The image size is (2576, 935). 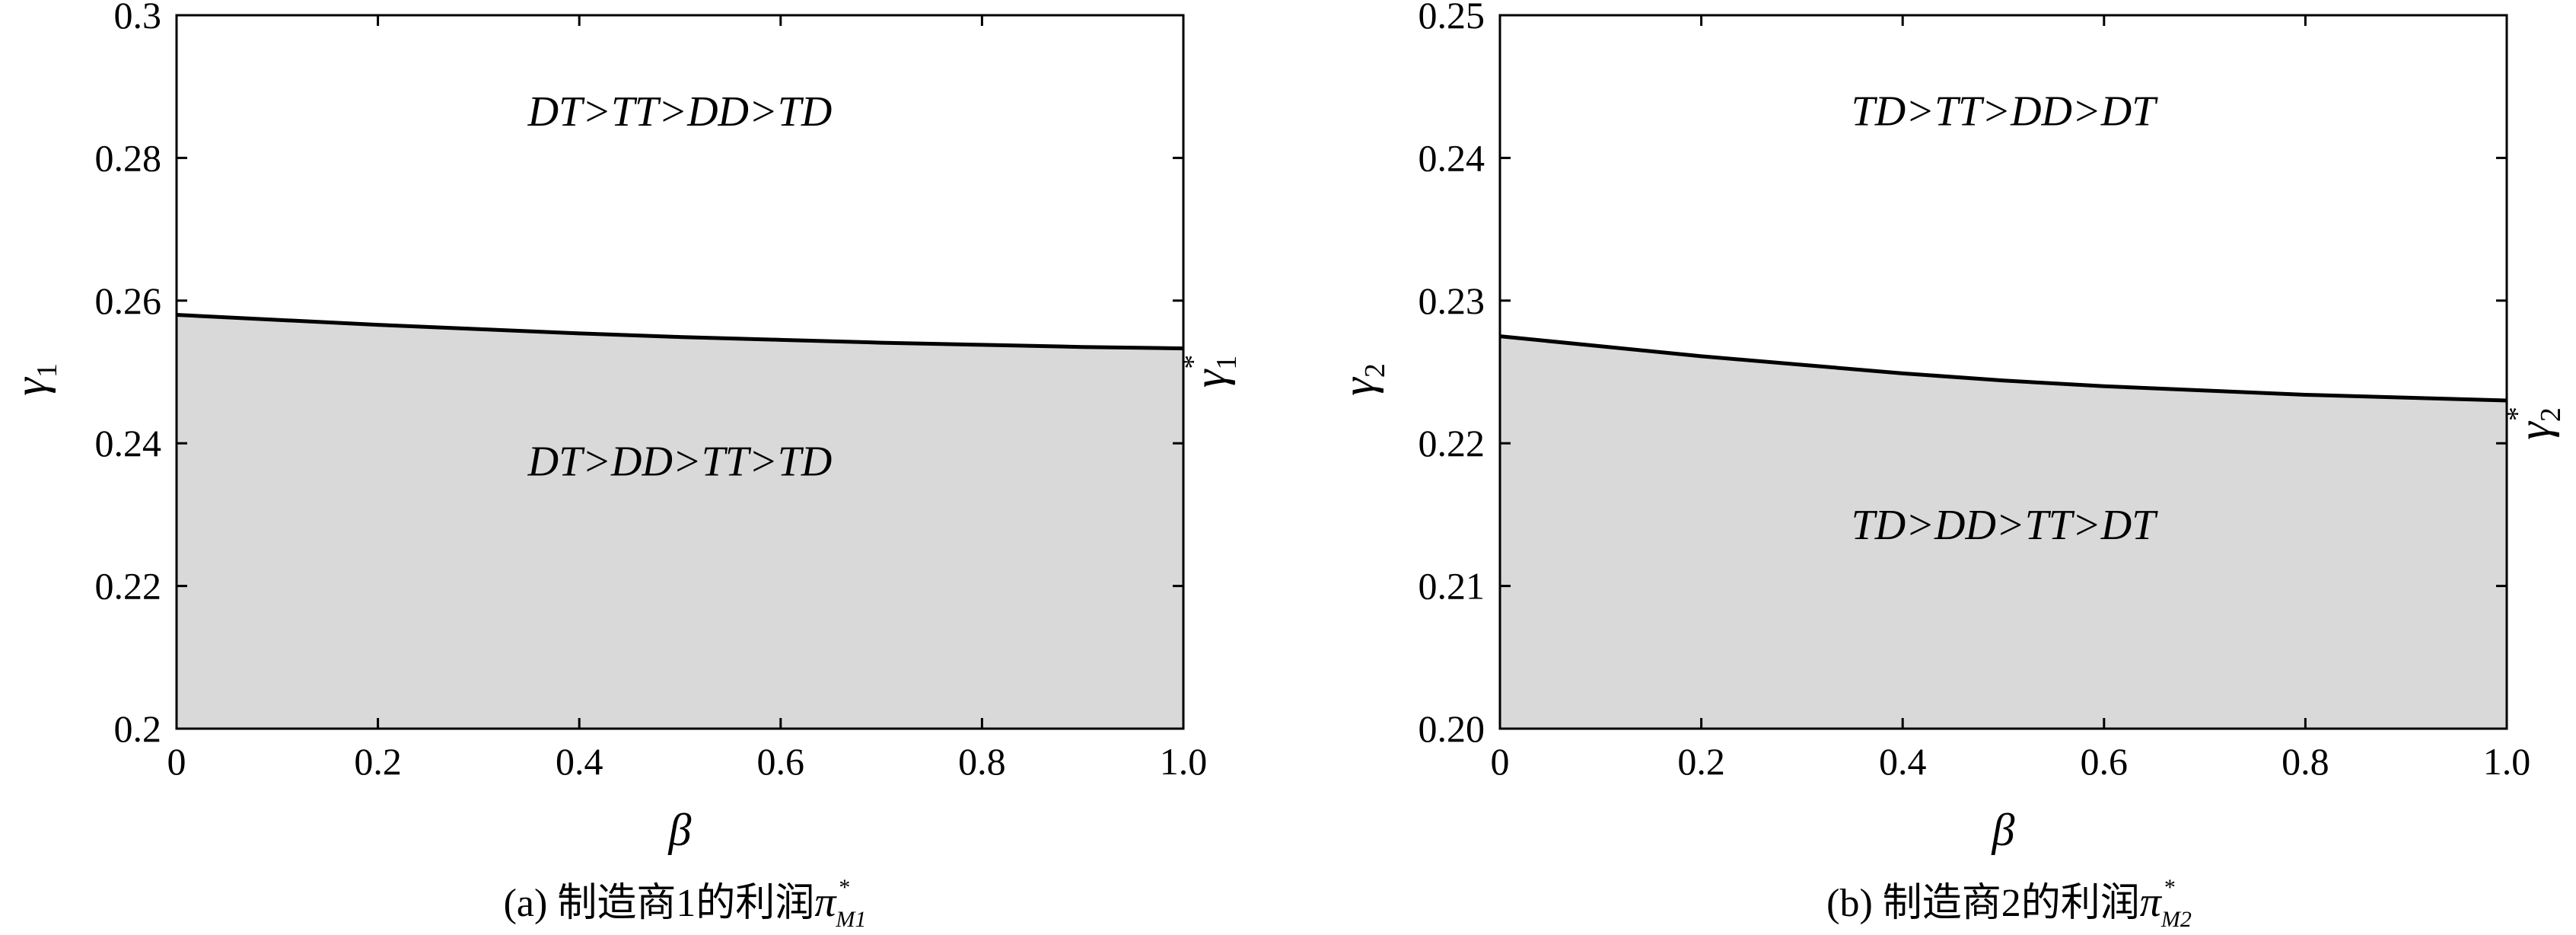 What do you see at coordinates (2003, 368) in the screenshot?
I see `boundary-line-b` at bounding box center [2003, 368].